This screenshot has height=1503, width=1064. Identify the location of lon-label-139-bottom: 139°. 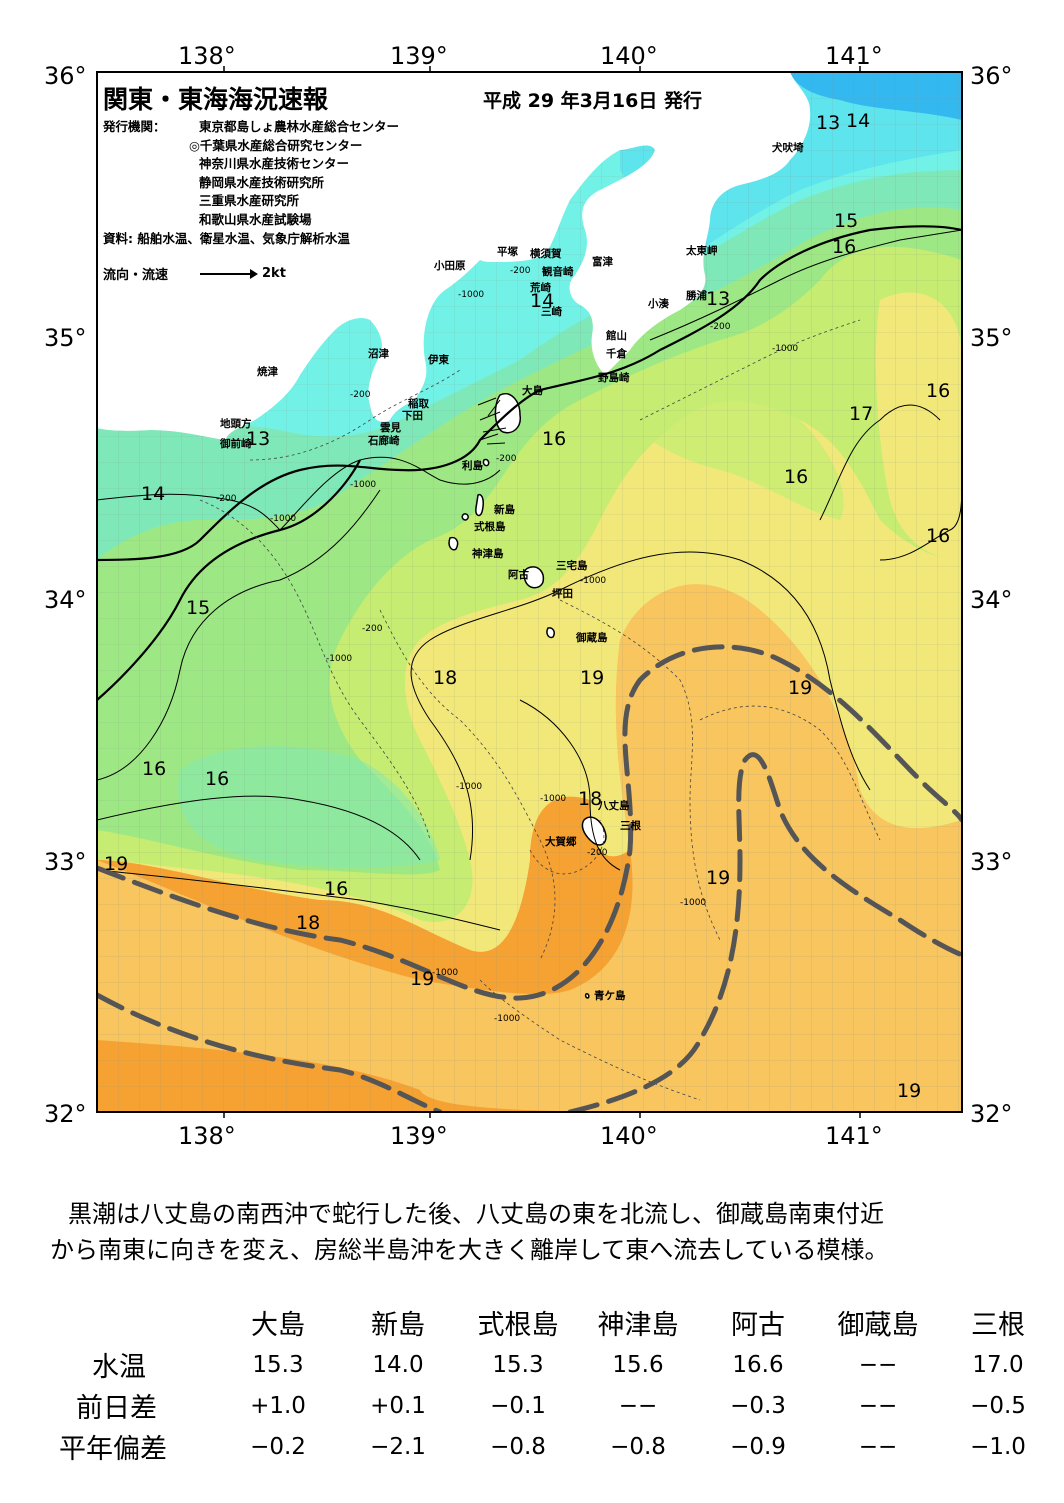
(419, 1136).